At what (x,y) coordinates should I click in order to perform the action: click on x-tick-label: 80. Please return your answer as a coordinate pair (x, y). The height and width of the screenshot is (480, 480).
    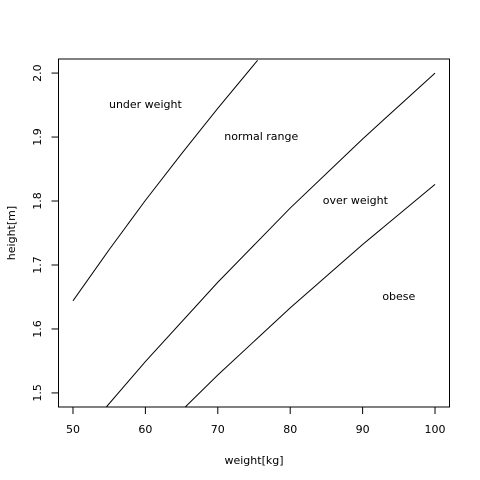
    Looking at the image, I should click on (290, 429).